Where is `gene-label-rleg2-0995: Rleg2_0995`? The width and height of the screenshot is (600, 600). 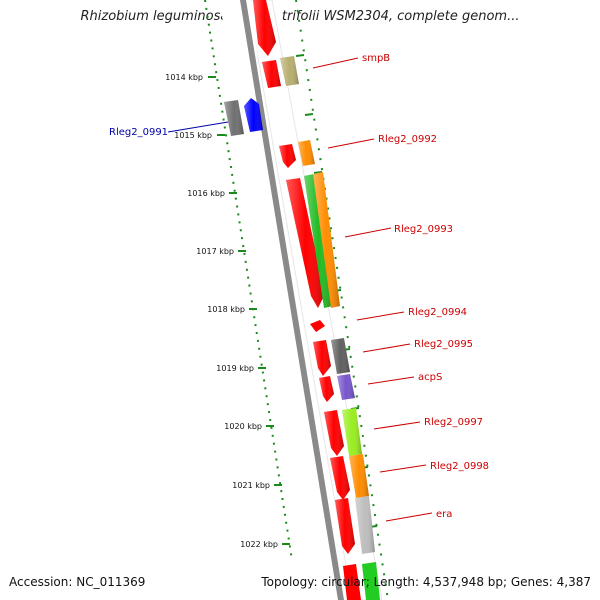 gene-label-rleg2-0995: Rleg2_0995 is located at coordinates (443, 344).